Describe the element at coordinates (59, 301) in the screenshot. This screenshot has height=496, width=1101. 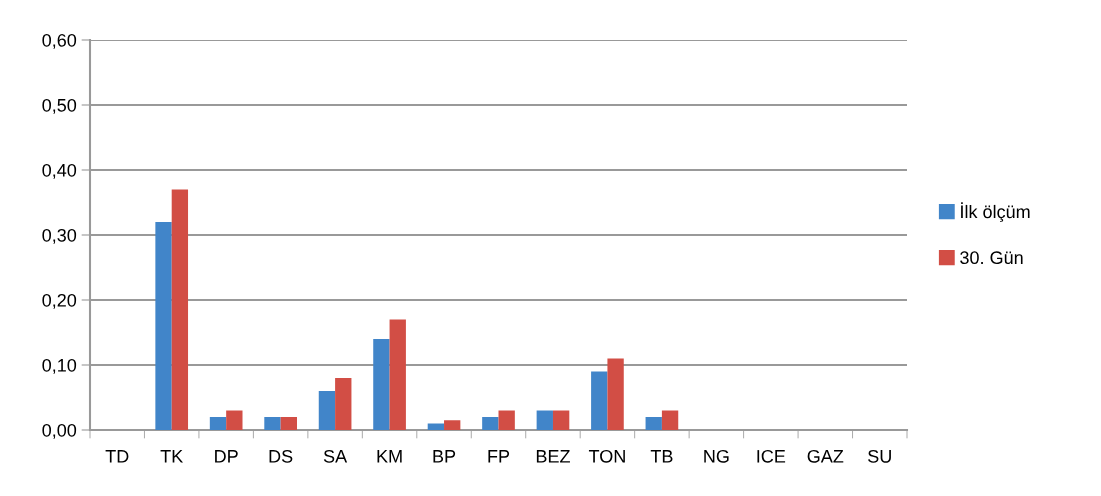
I see `y-tick-label: 0,20` at that location.